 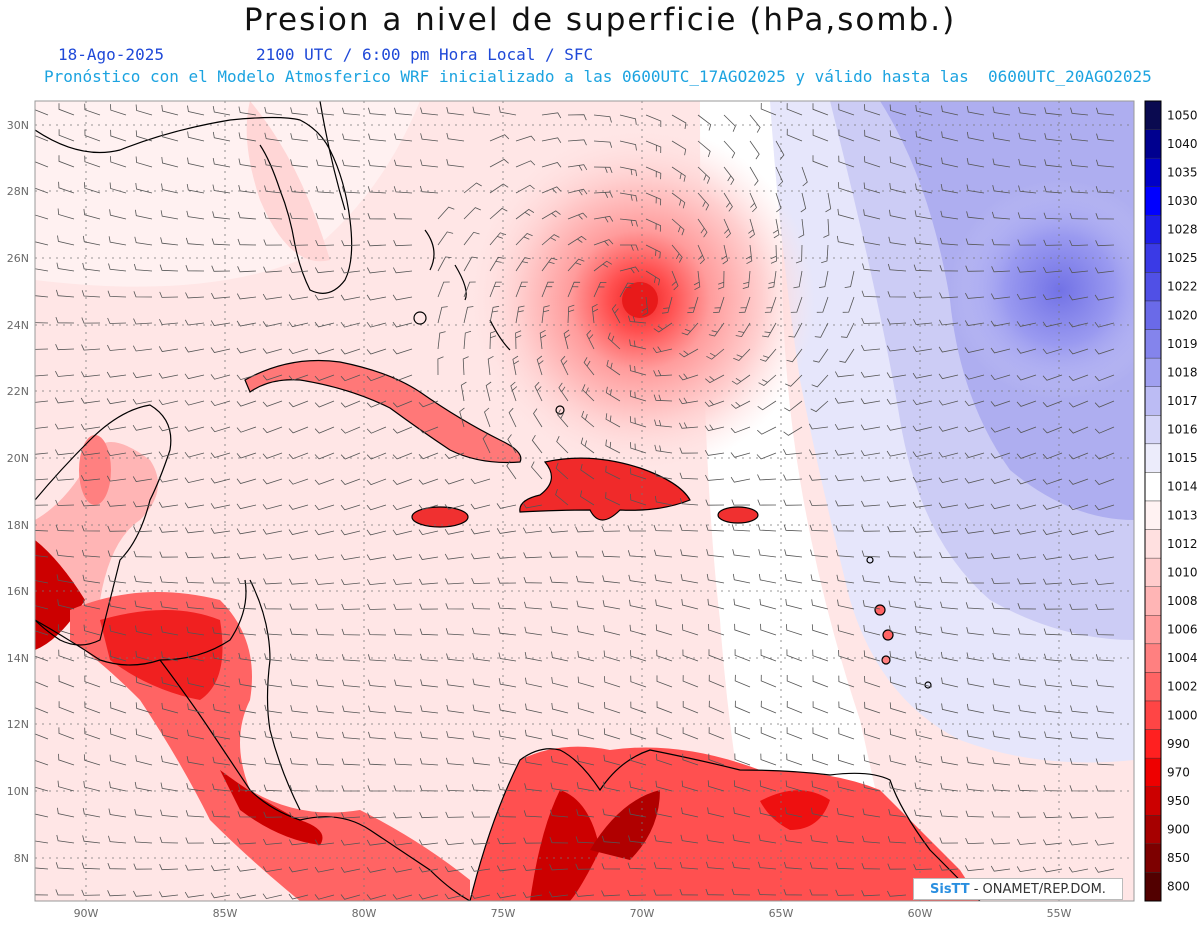 I want to click on forecast-date: 18-Ago-2025, so click(x=111, y=54).